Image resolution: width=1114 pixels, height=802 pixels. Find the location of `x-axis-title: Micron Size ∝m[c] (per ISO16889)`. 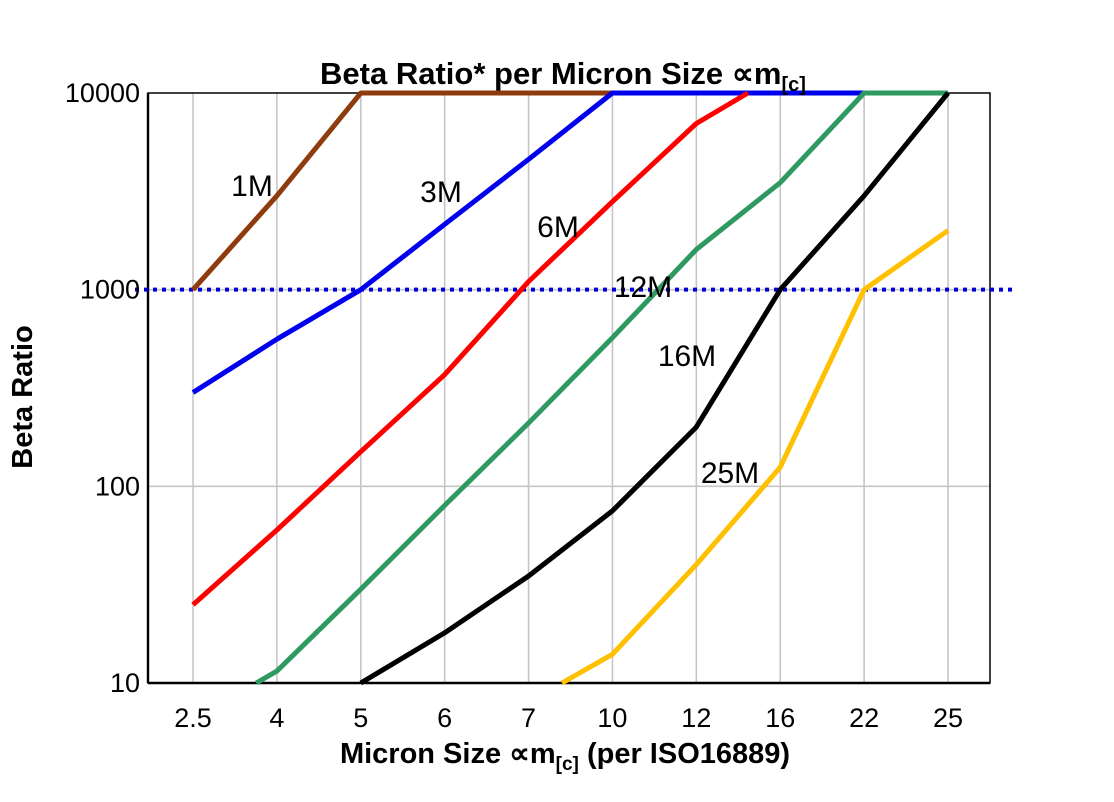

x-axis-title: Micron Size ∝m[c] (per ISO16889) is located at coordinates (565, 756).